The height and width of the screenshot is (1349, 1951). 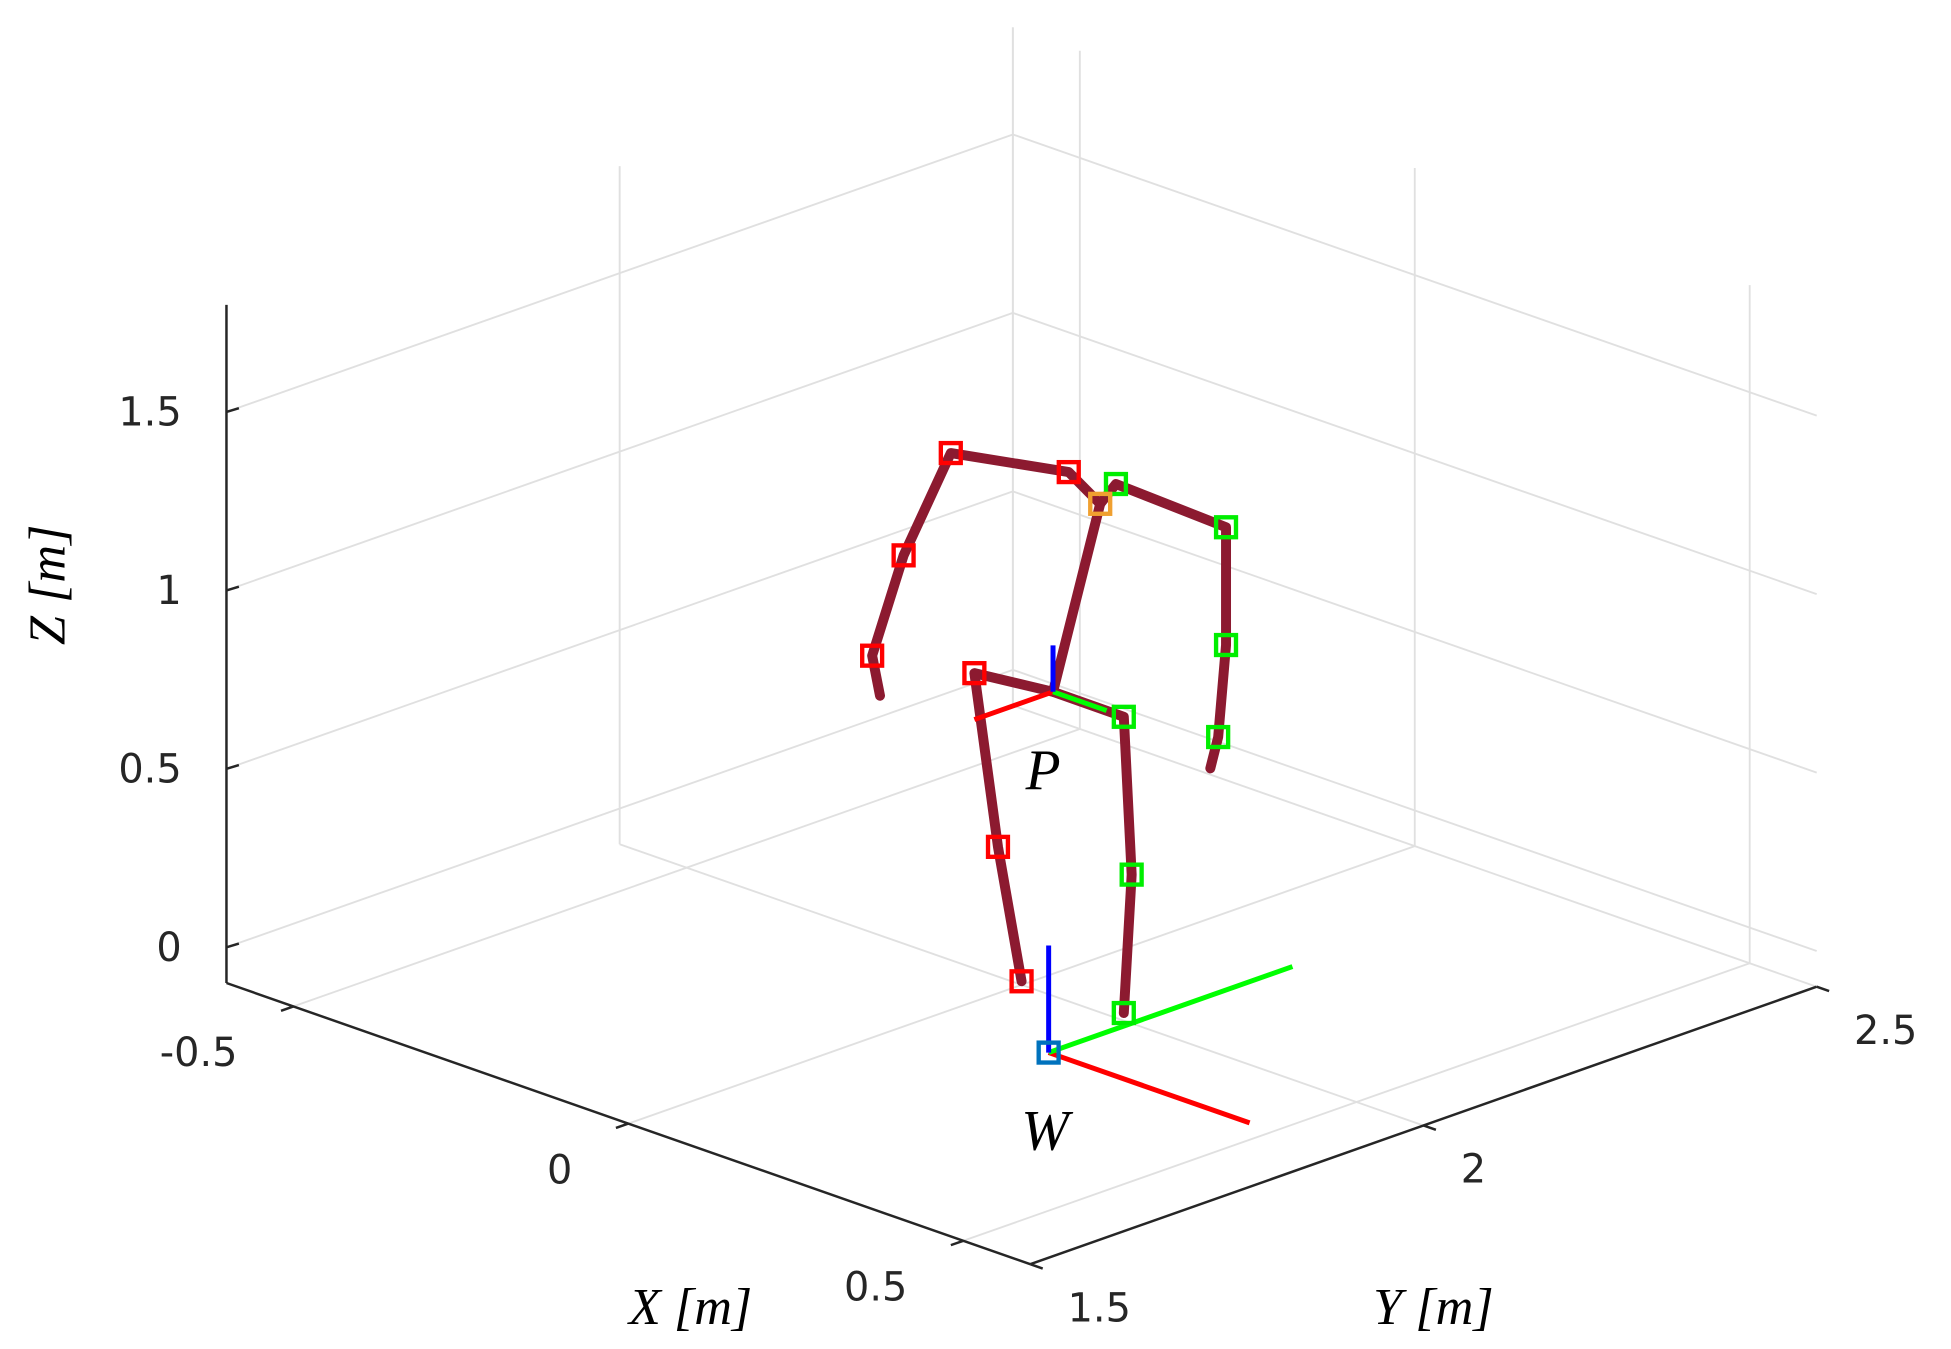 I want to click on x-tick-label: -0.5, so click(x=199, y=1053).